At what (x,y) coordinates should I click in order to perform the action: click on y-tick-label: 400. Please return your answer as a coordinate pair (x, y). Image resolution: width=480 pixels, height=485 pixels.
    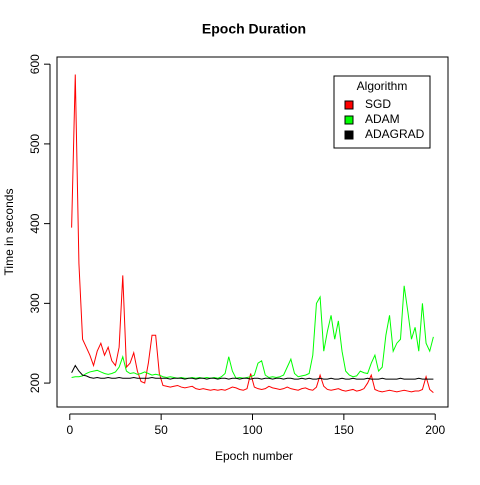
    Looking at the image, I should click on (35, 223).